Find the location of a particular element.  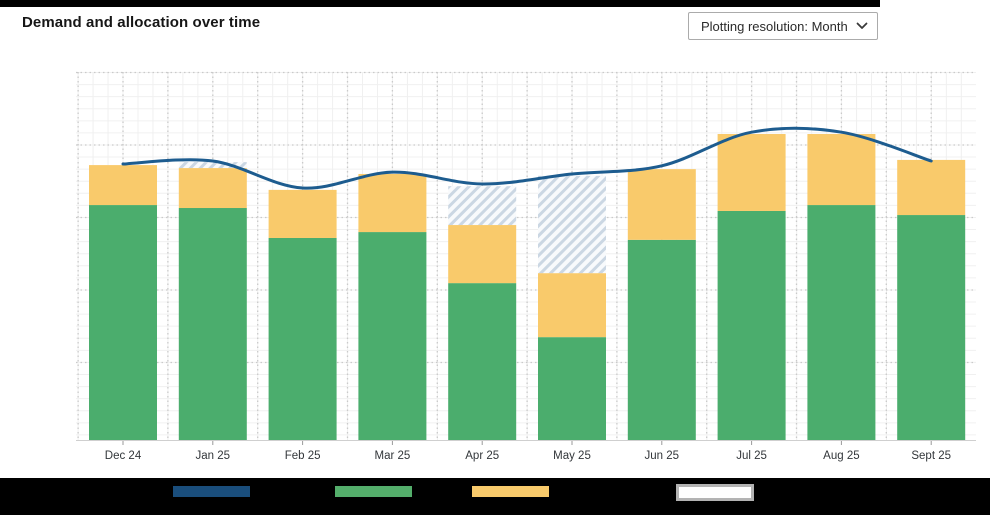

x-axis-label-2: Feb 25 is located at coordinates (303, 456).